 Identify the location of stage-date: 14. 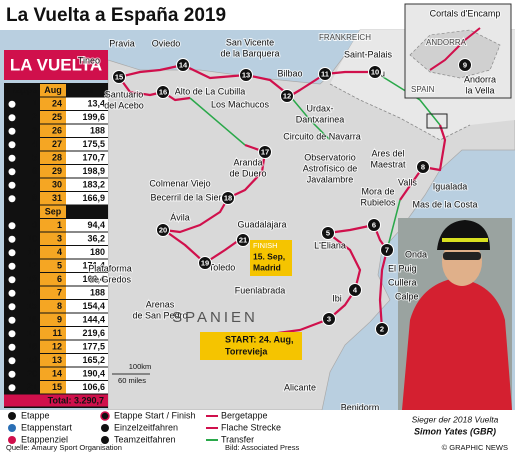
(57, 374).